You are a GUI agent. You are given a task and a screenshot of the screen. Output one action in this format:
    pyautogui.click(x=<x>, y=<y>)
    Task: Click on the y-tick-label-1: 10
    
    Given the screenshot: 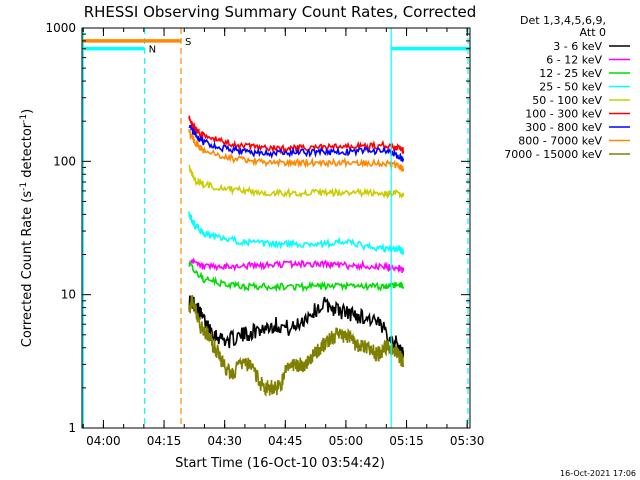 What is the action you would take?
    pyautogui.click(x=68, y=295)
    